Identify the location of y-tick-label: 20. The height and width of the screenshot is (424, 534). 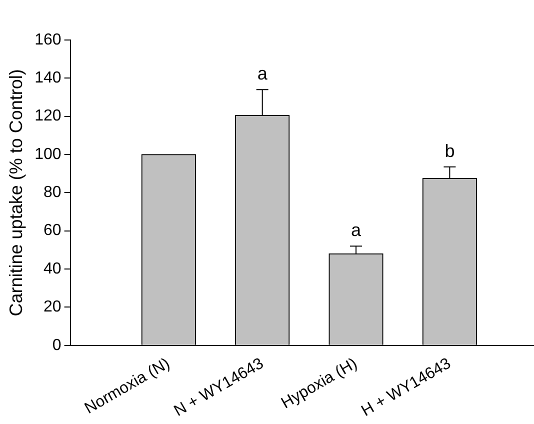
(53, 307).